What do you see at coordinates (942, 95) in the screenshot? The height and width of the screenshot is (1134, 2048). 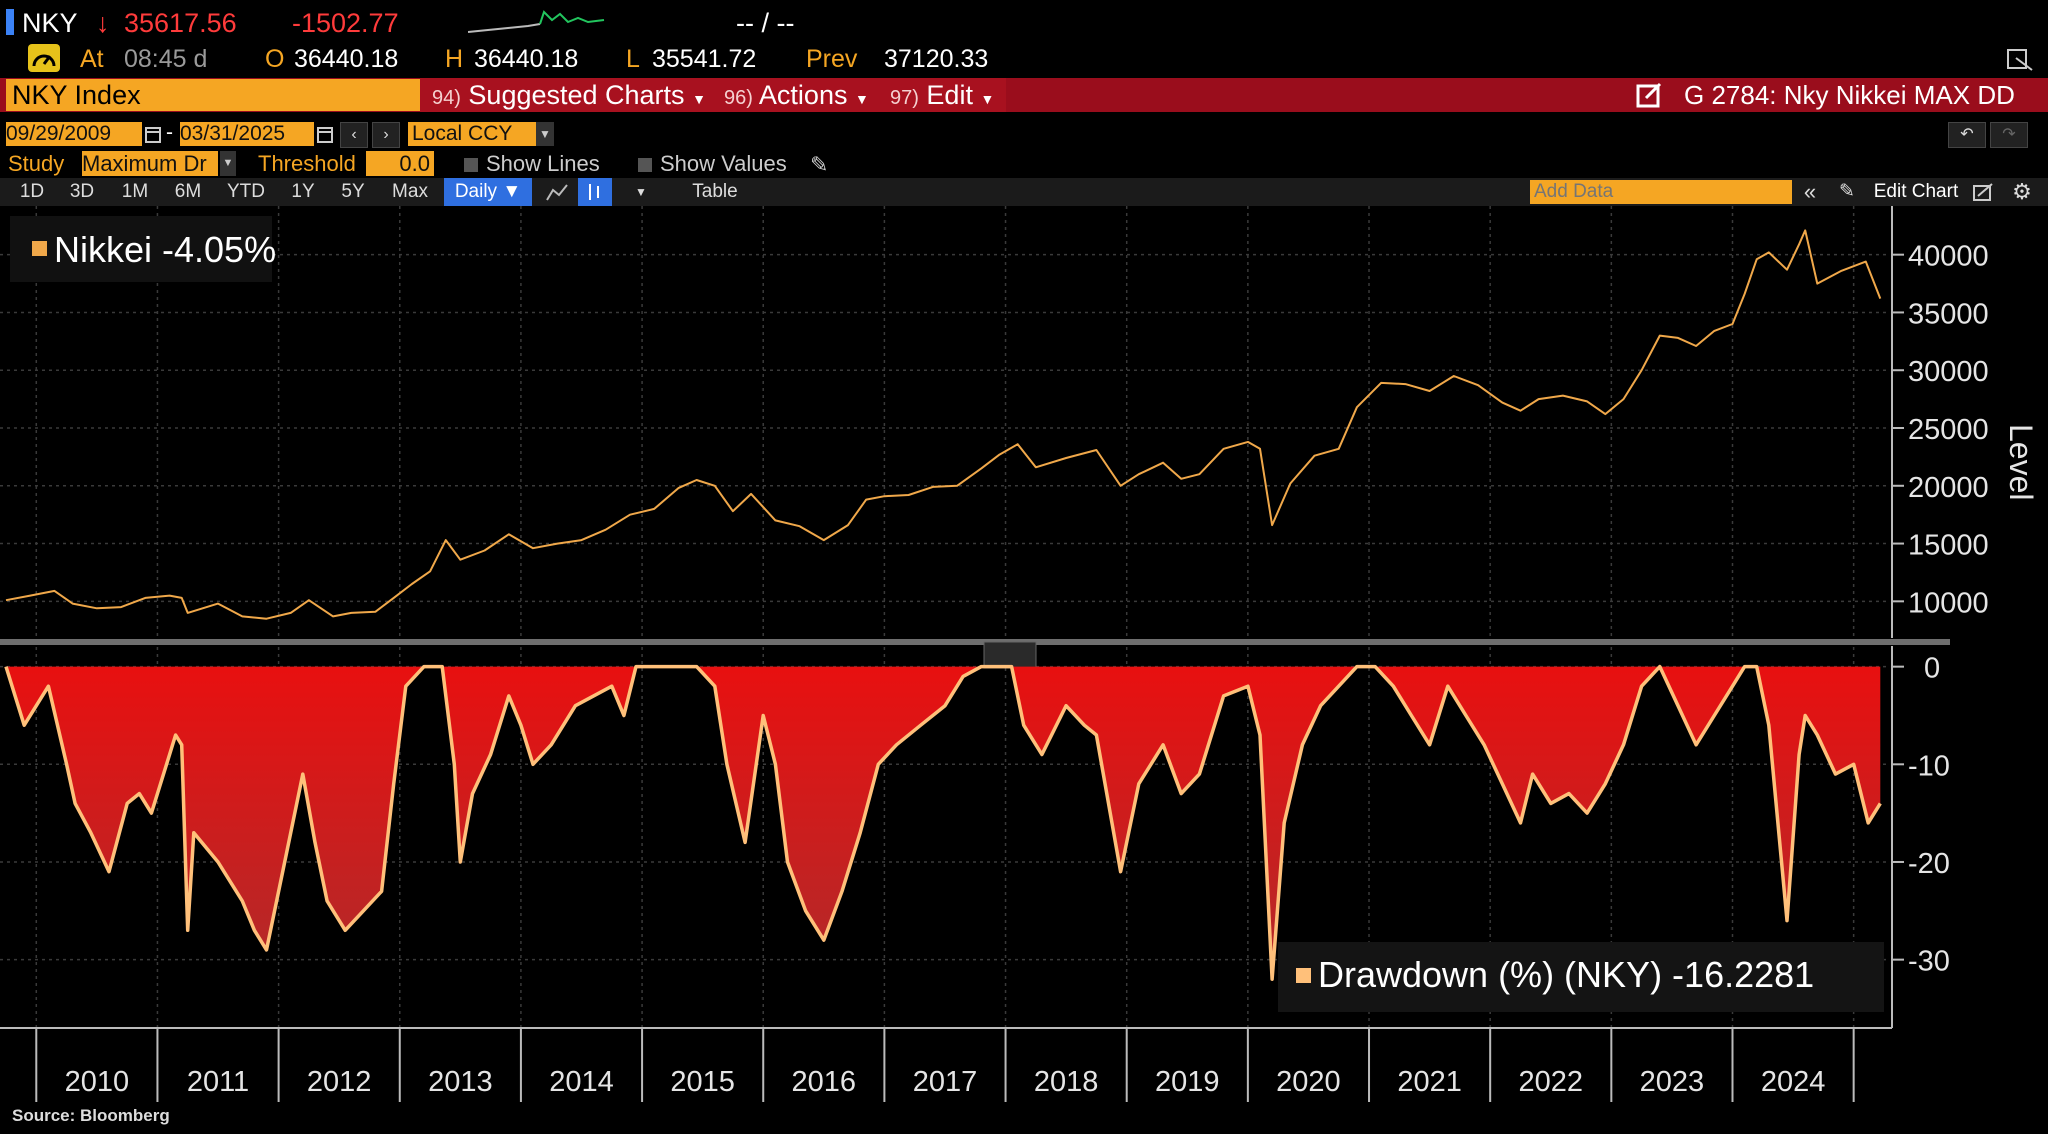 I see `edit-menu: 97) Edit ▼` at bounding box center [942, 95].